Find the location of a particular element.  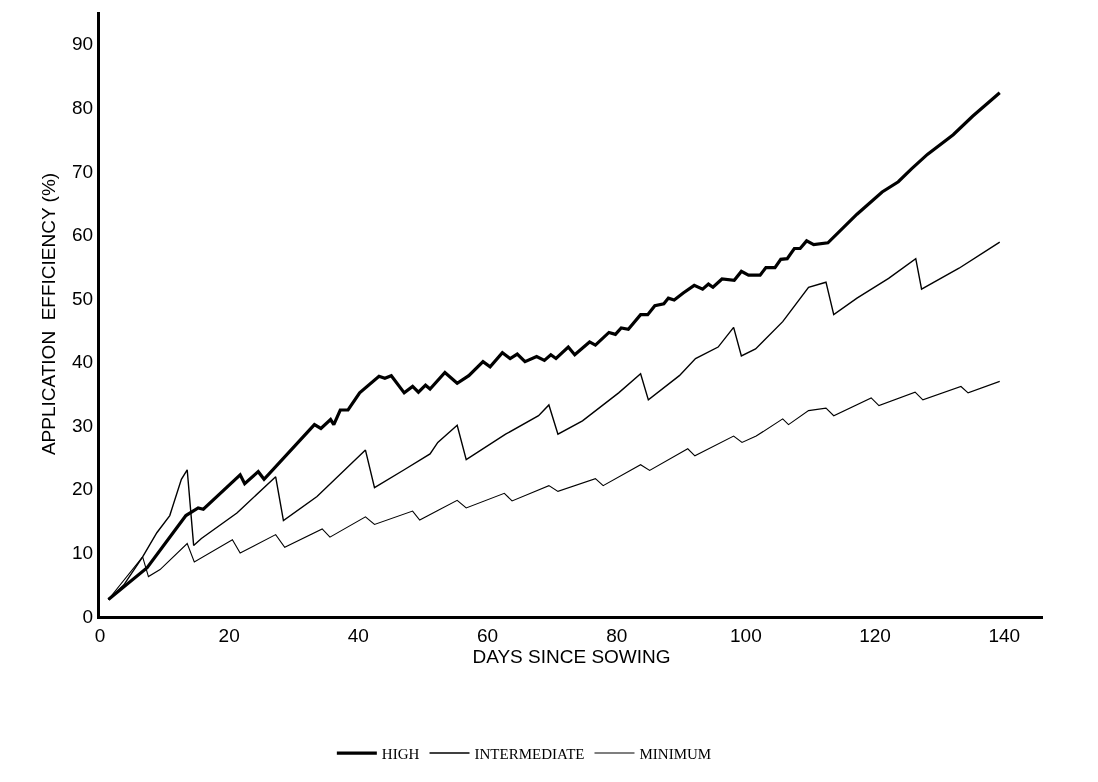

y-tick-label: 40 is located at coordinates (83, 362).